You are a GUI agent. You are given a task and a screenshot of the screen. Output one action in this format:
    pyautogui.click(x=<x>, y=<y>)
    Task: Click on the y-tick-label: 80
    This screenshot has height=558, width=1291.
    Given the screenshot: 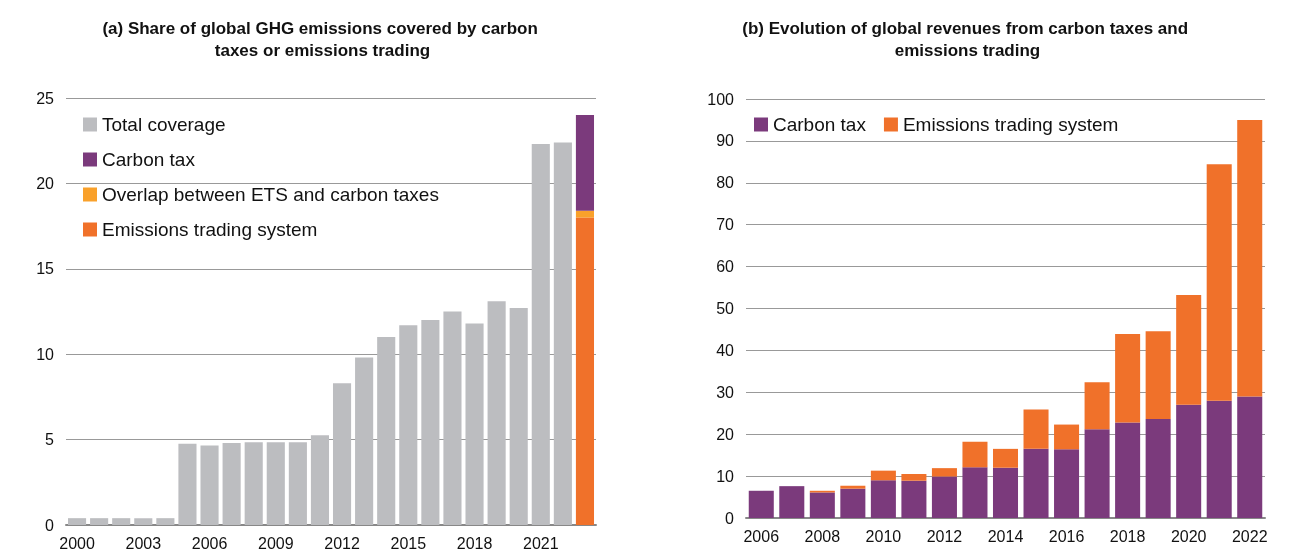 What is the action you would take?
    pyautogui.click(x=725, y=183)
    